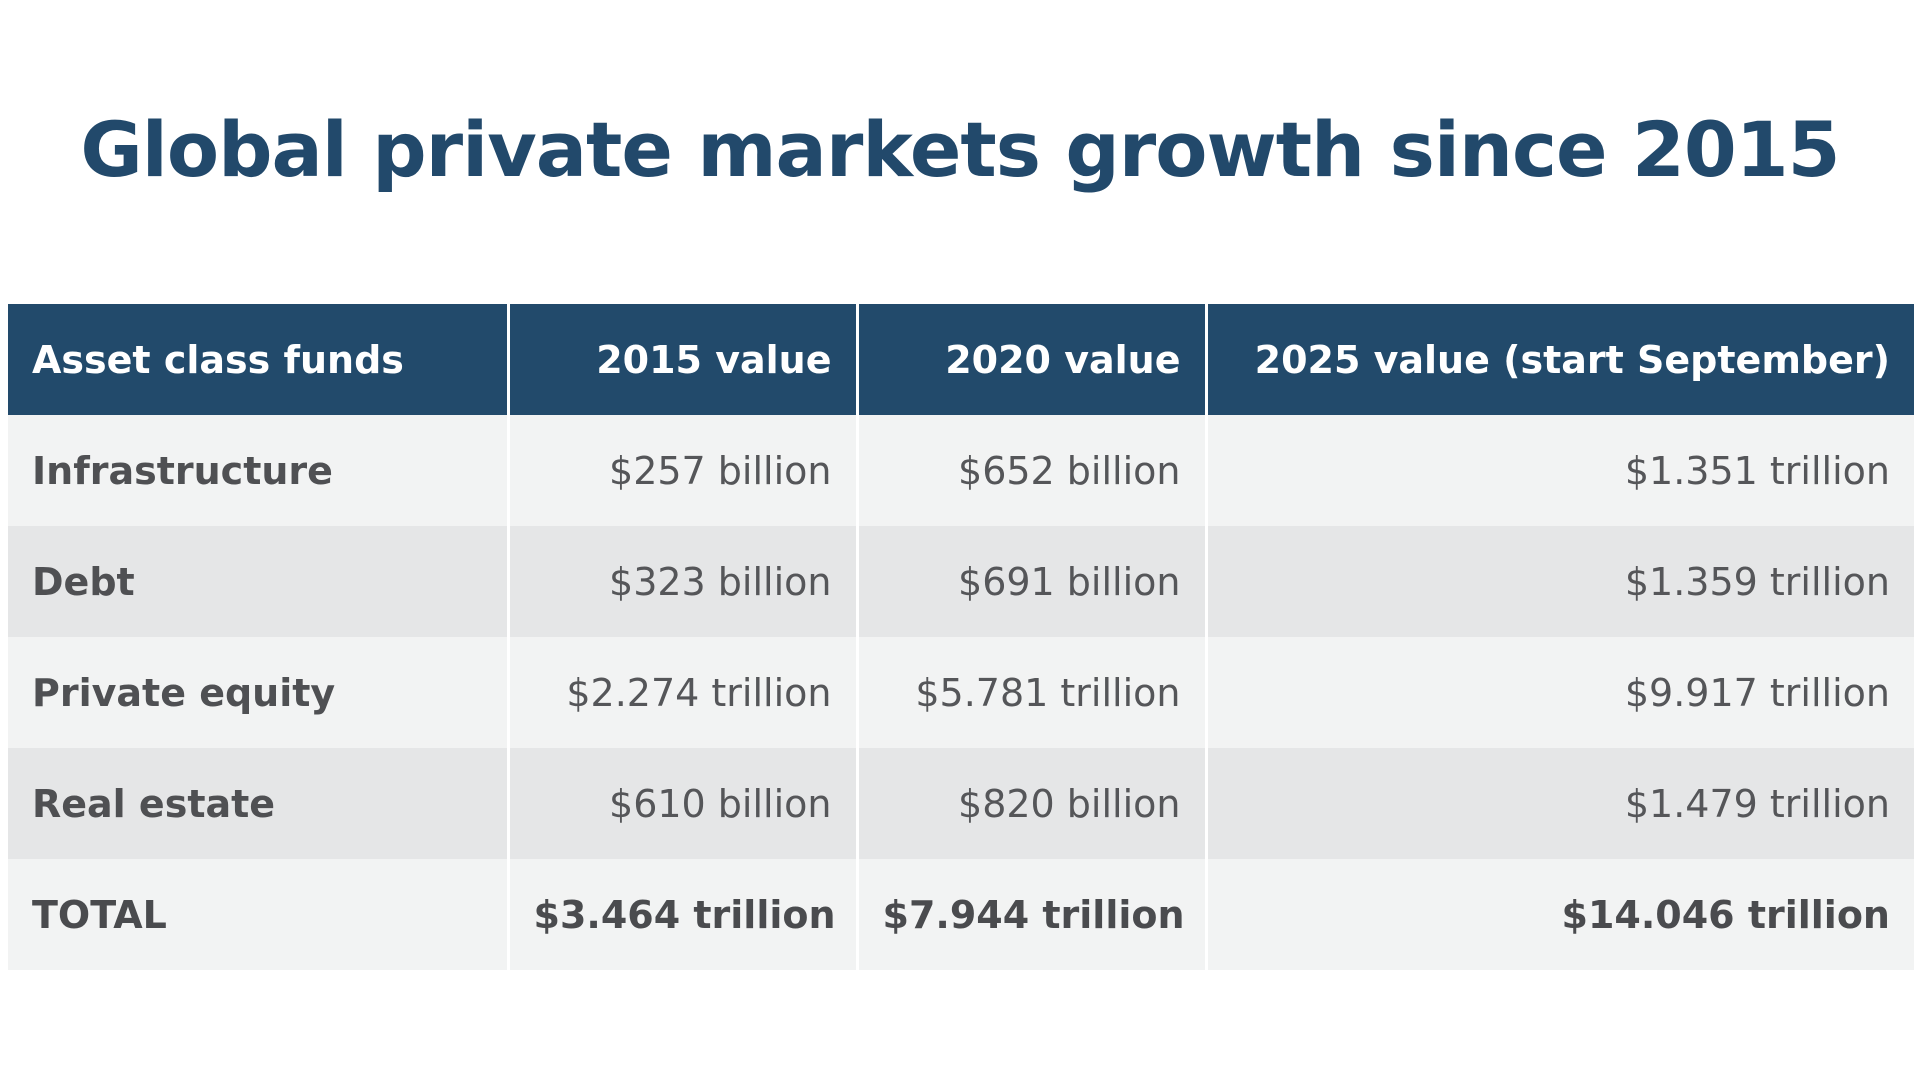 This screenshot has width=1920, height=1080. I want to click on total-label: TOTAL, so click(258, 914).